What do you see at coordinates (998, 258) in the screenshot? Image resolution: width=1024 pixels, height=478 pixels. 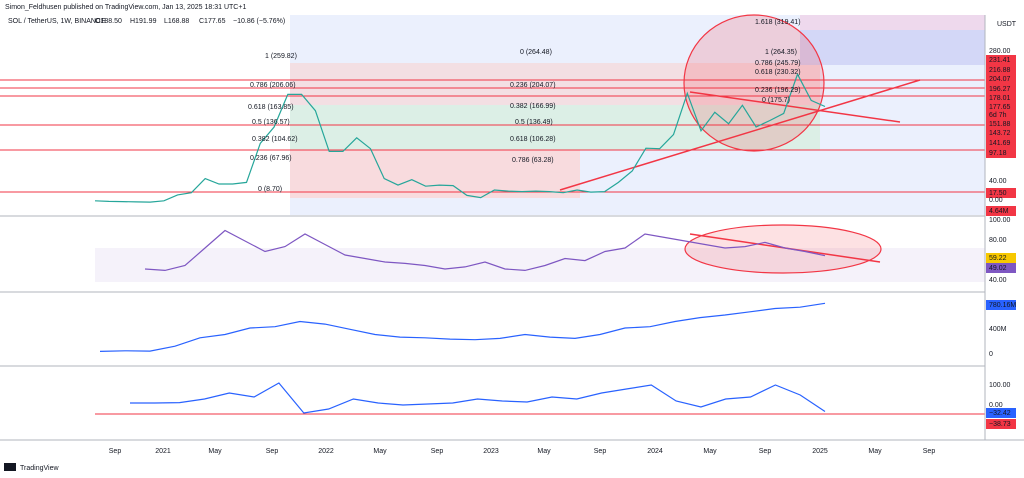 I see `axis-label: 59.22` at bounding box center [998, 258].